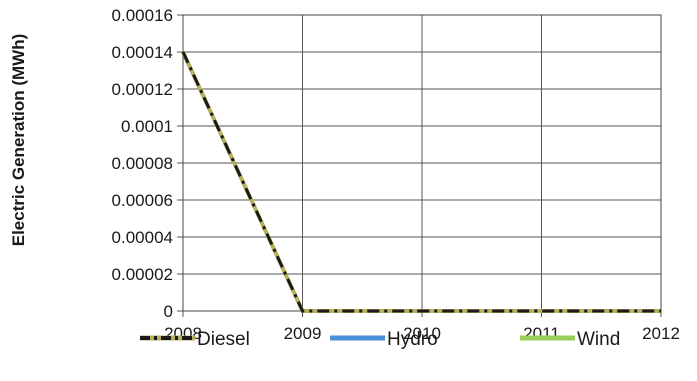  What do you see at coordinates (380, 339) in the screenshot?
I see `legend: Diesel Hydro Wind` at bounding box center [380, 339].